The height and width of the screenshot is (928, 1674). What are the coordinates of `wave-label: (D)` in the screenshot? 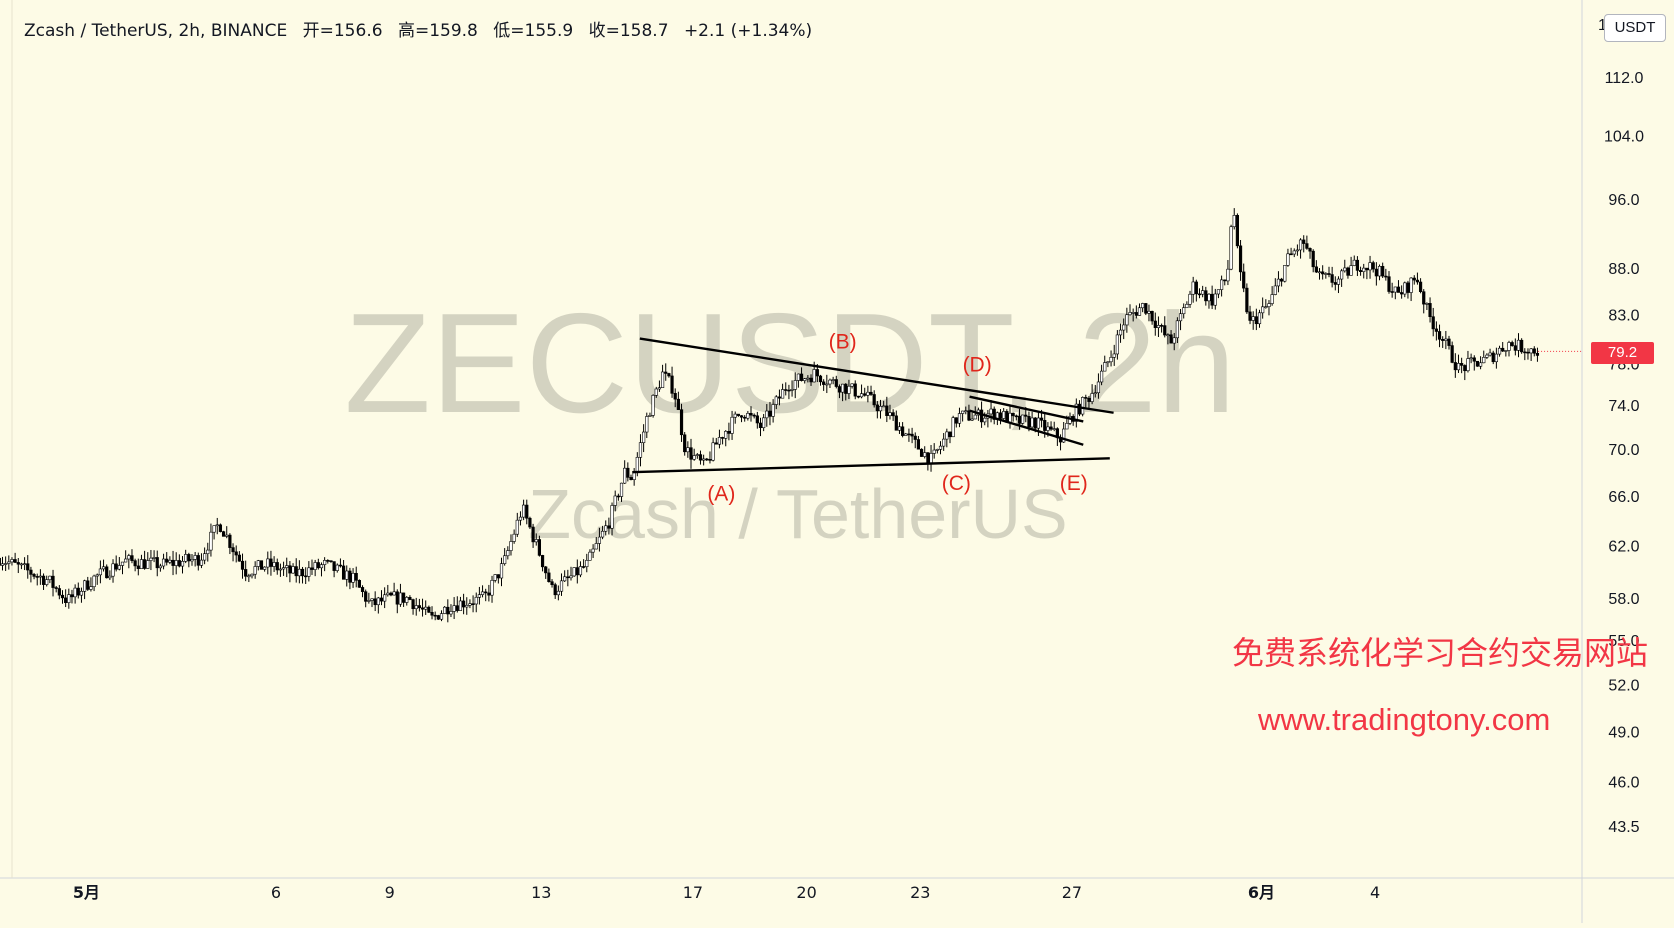 It's located at (977, 365).